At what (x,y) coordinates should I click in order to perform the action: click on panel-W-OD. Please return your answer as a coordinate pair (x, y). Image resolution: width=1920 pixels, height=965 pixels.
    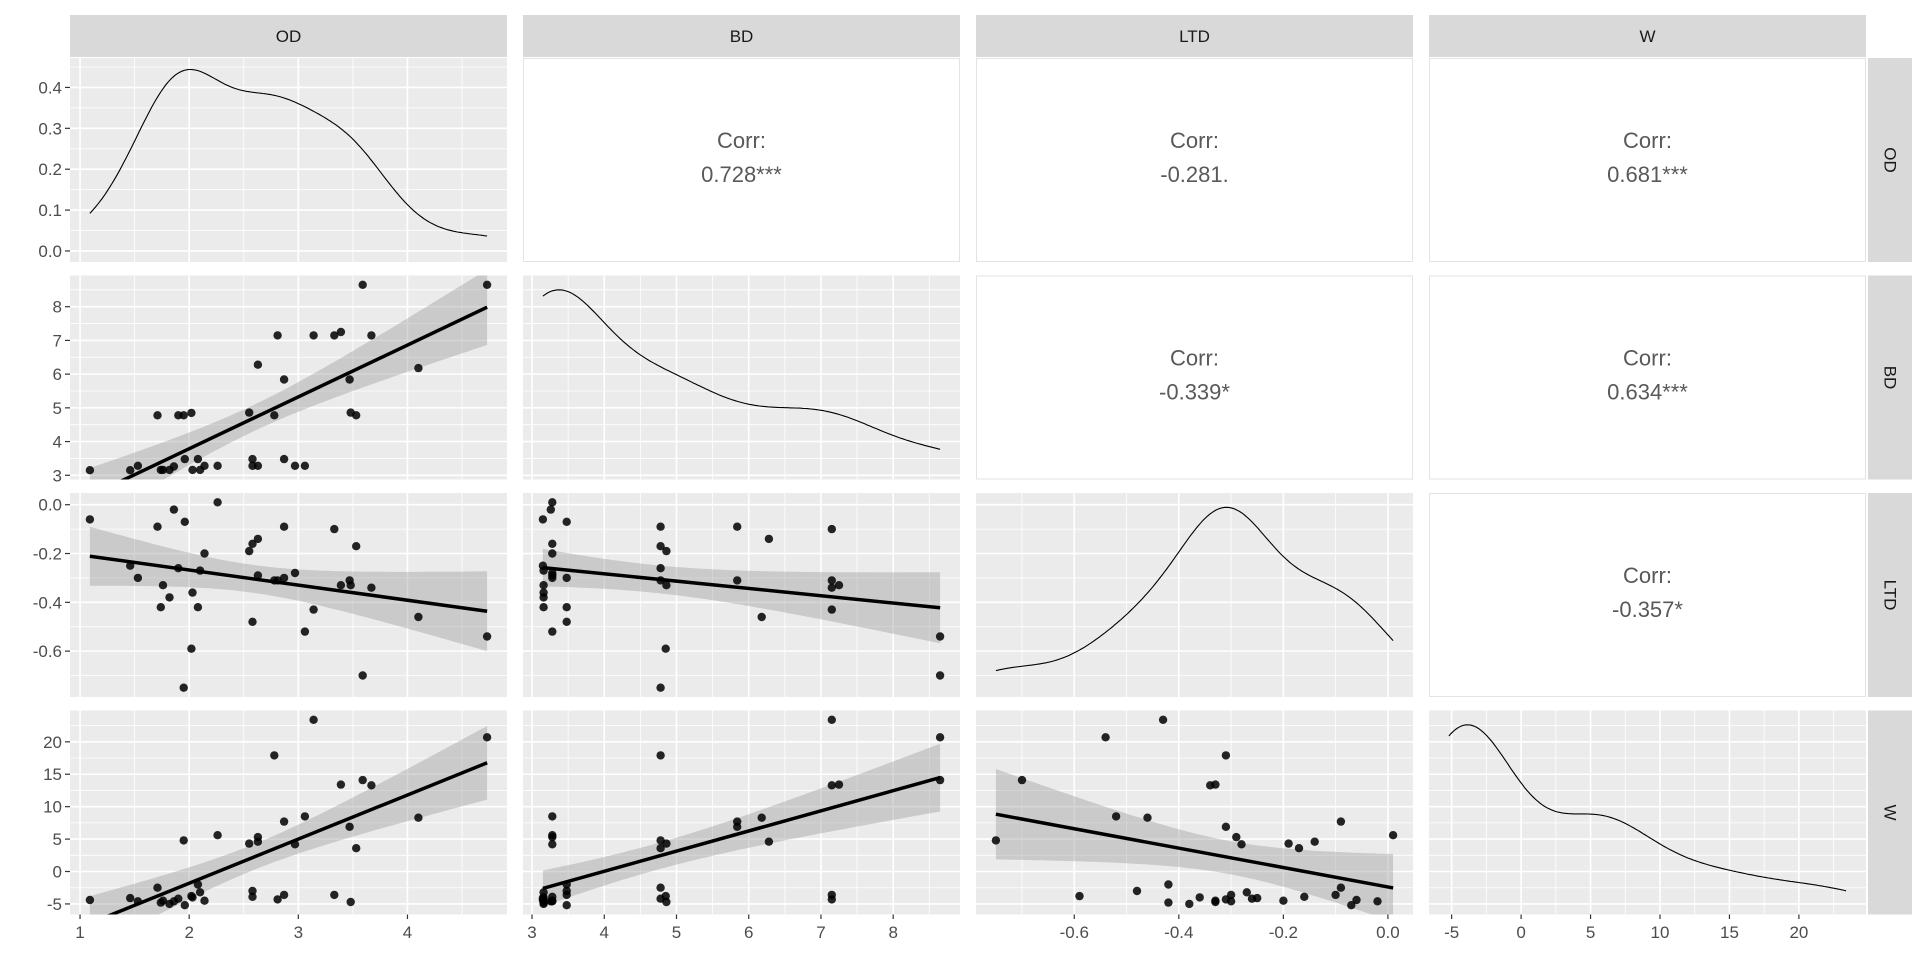
    Looking at the image, I should click on (288, 812).